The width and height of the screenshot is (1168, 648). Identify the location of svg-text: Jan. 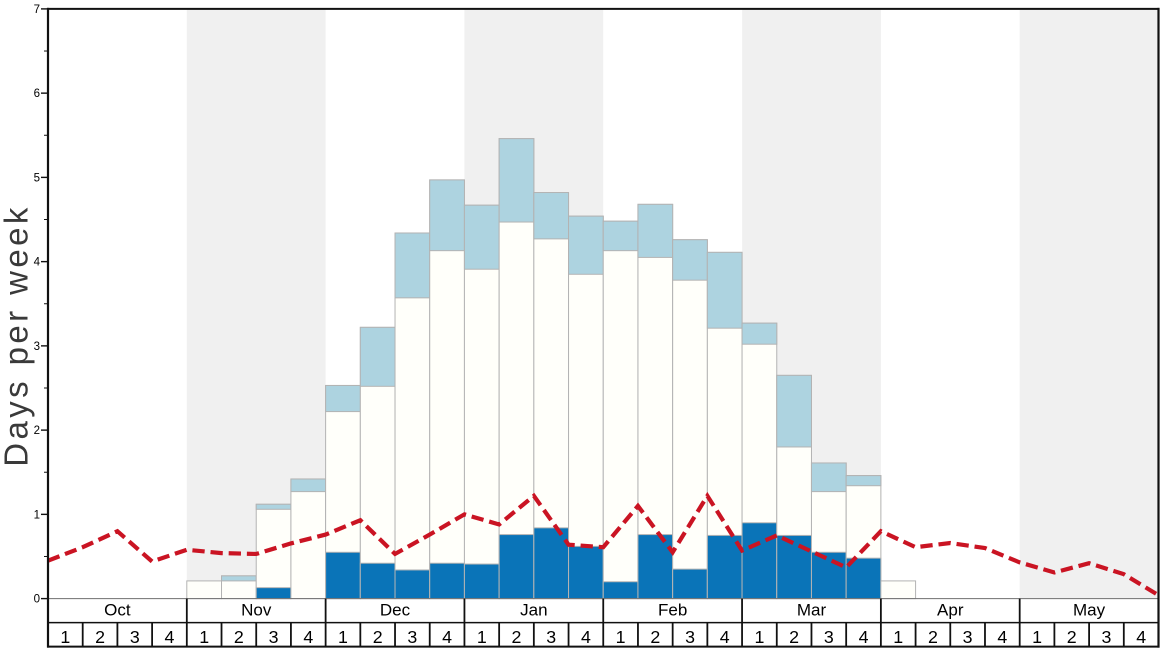
(533, 610).